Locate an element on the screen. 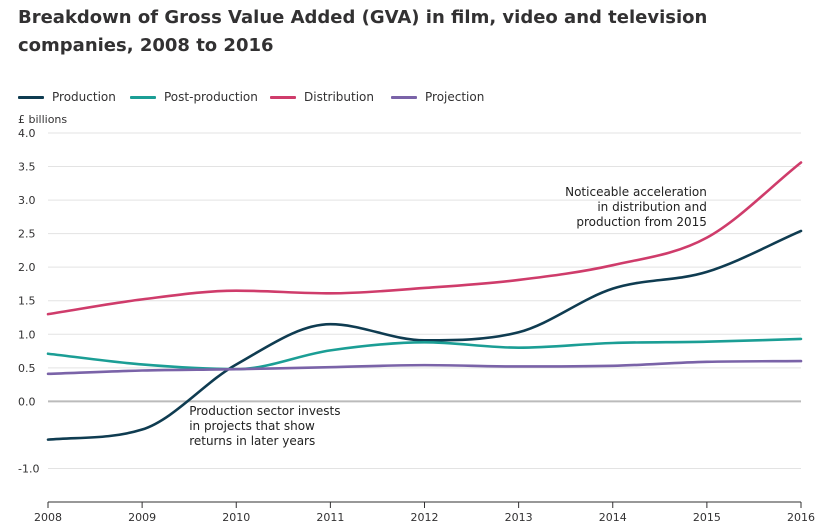  series-line-projection is located at coordinates (424, 367).